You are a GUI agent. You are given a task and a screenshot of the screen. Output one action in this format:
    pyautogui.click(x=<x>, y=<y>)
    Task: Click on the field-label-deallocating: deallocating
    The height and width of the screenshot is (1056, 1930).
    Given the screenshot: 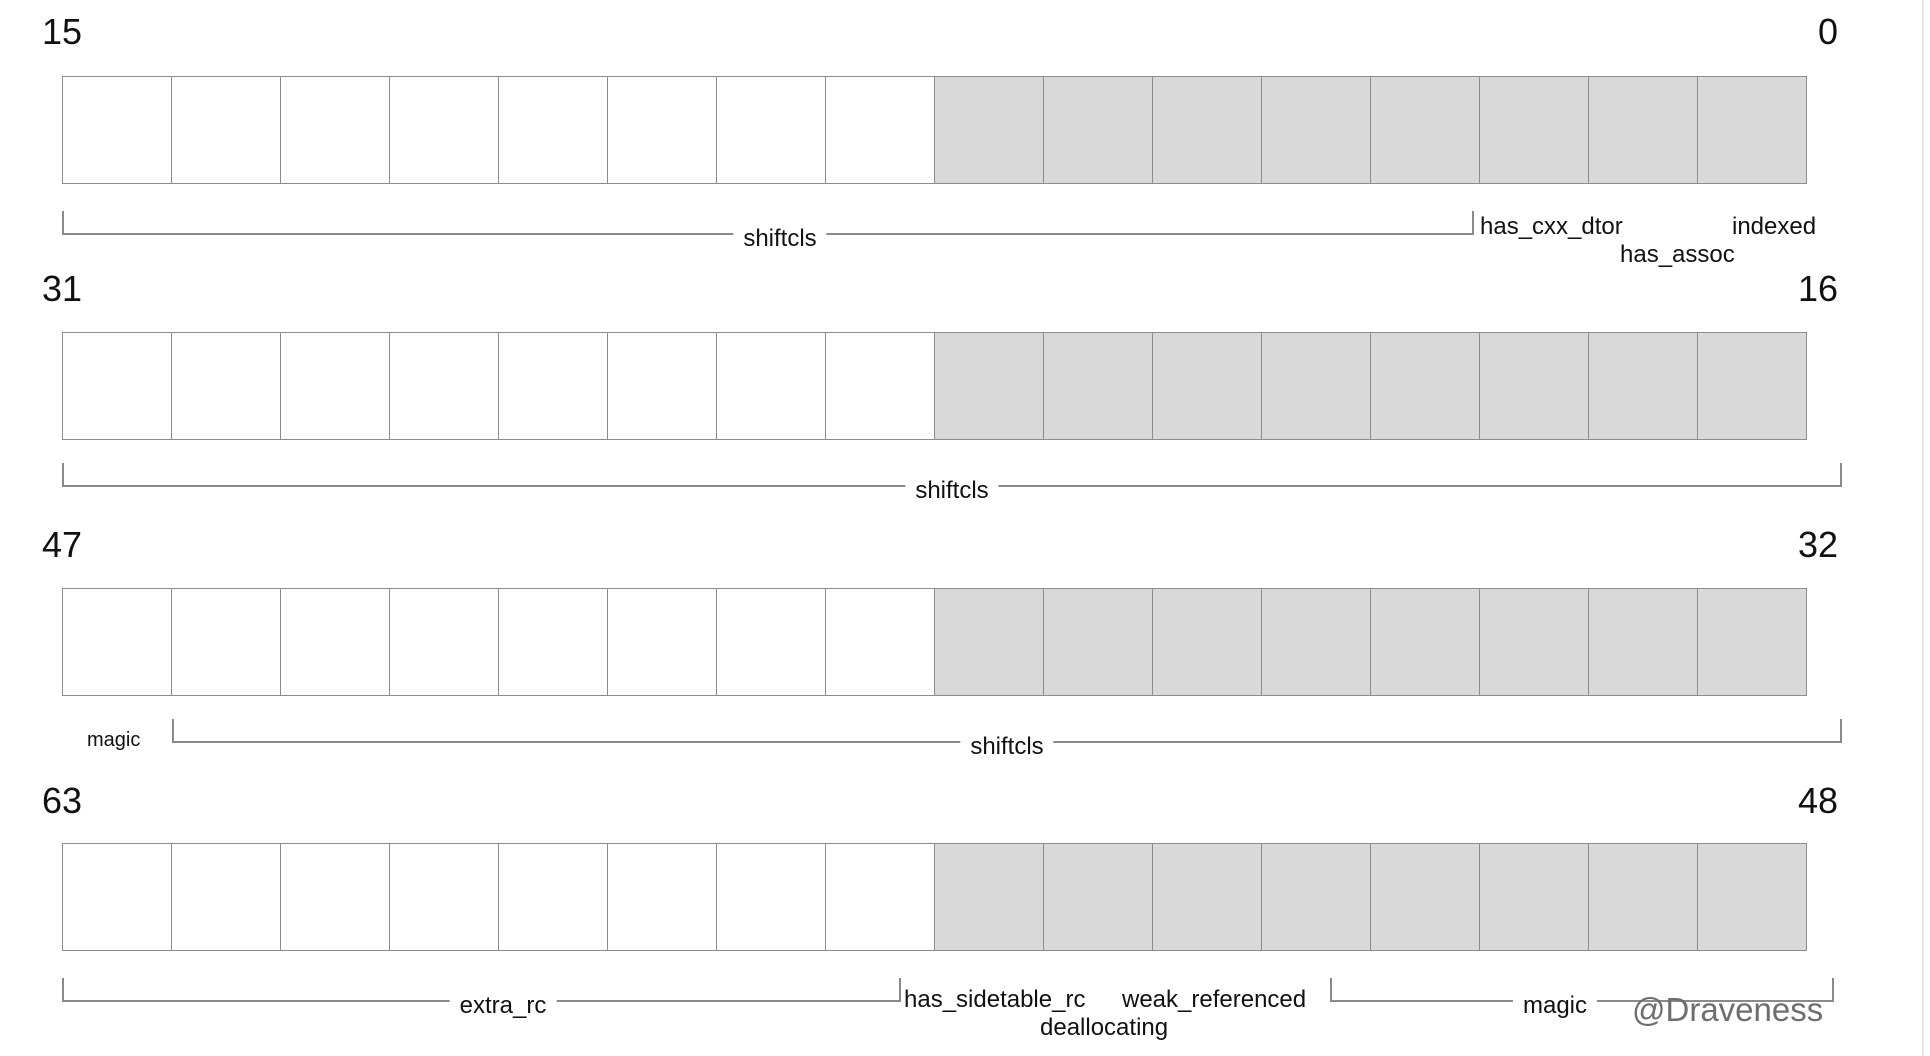 What is the action you would take?
    pyautogui.click(x=1104, y=1027)
    